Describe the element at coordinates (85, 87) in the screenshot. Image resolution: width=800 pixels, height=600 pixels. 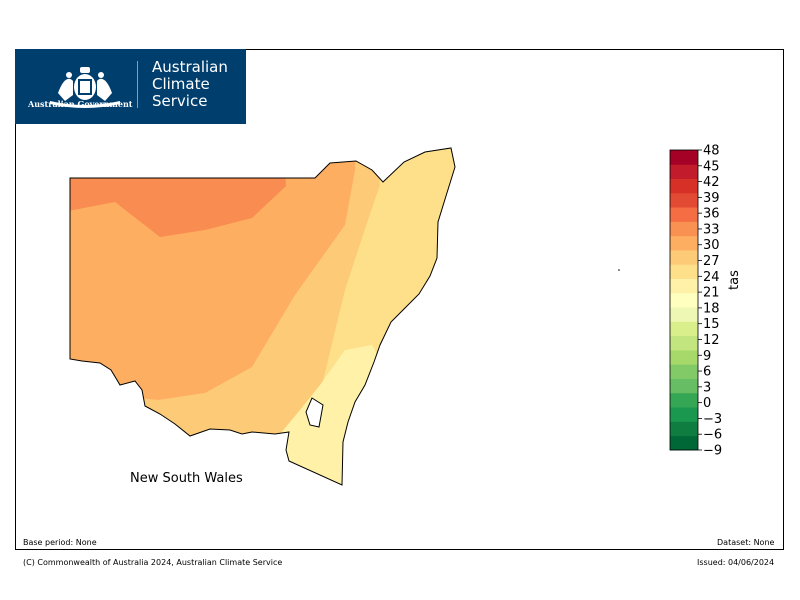
I see `coat-of-arms-icon` at that location.